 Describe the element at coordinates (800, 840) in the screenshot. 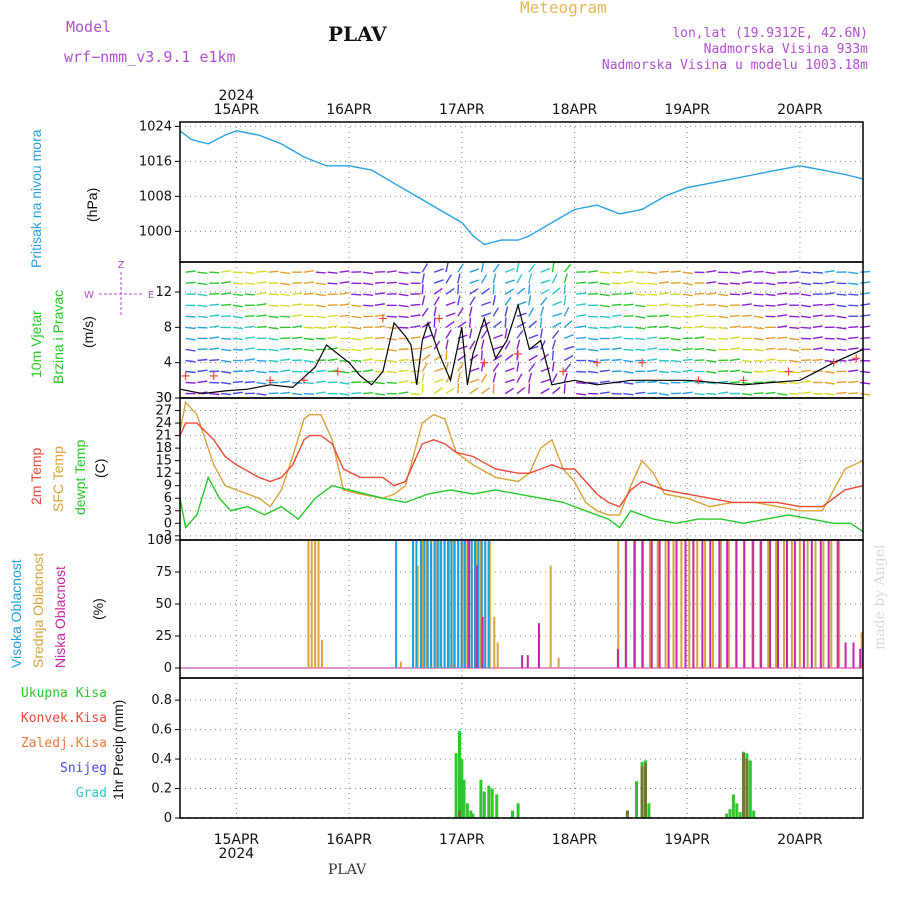

I see `bottom-x-tick-label: 20APR` at that location.